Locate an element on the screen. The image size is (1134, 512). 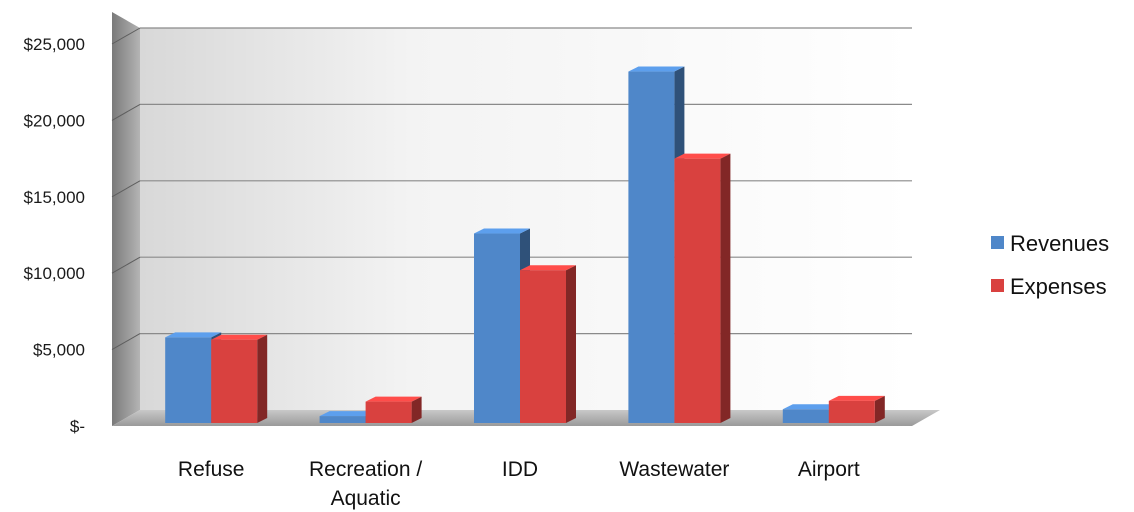
legend-item-revenues: Revenues is located at coordinates (1050, 243).